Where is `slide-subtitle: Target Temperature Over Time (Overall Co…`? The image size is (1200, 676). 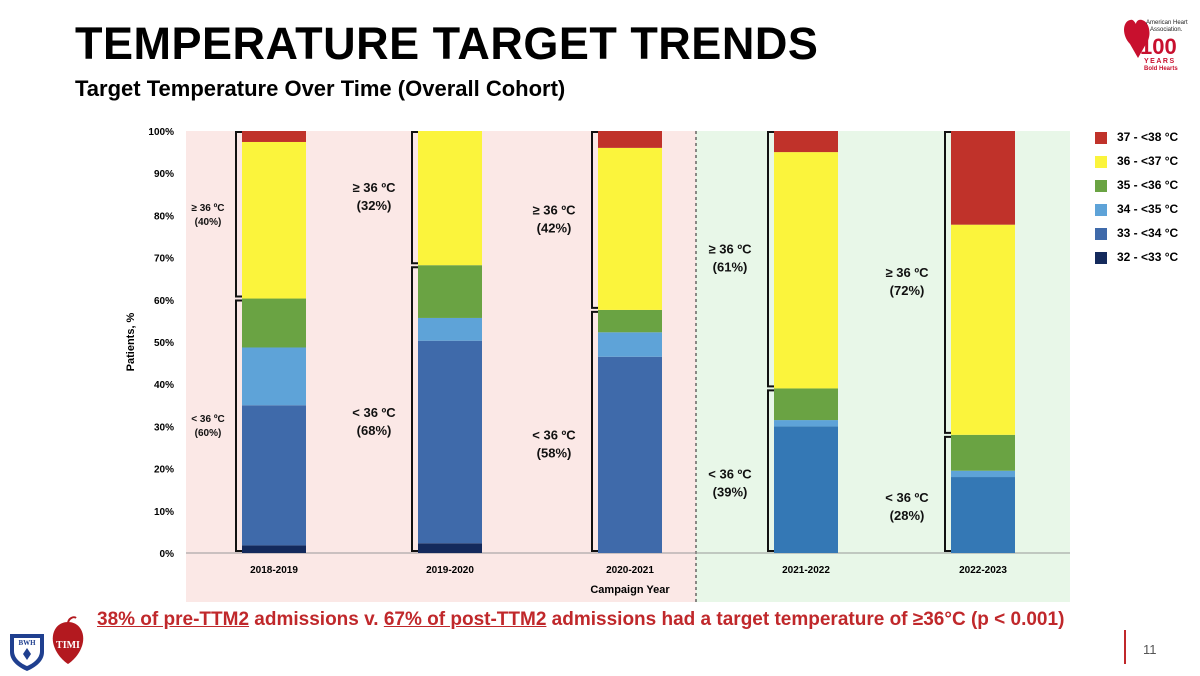
slide-subtitle: Target Temperature Over Time (Overall Co… is located at coordinates (320, 88).